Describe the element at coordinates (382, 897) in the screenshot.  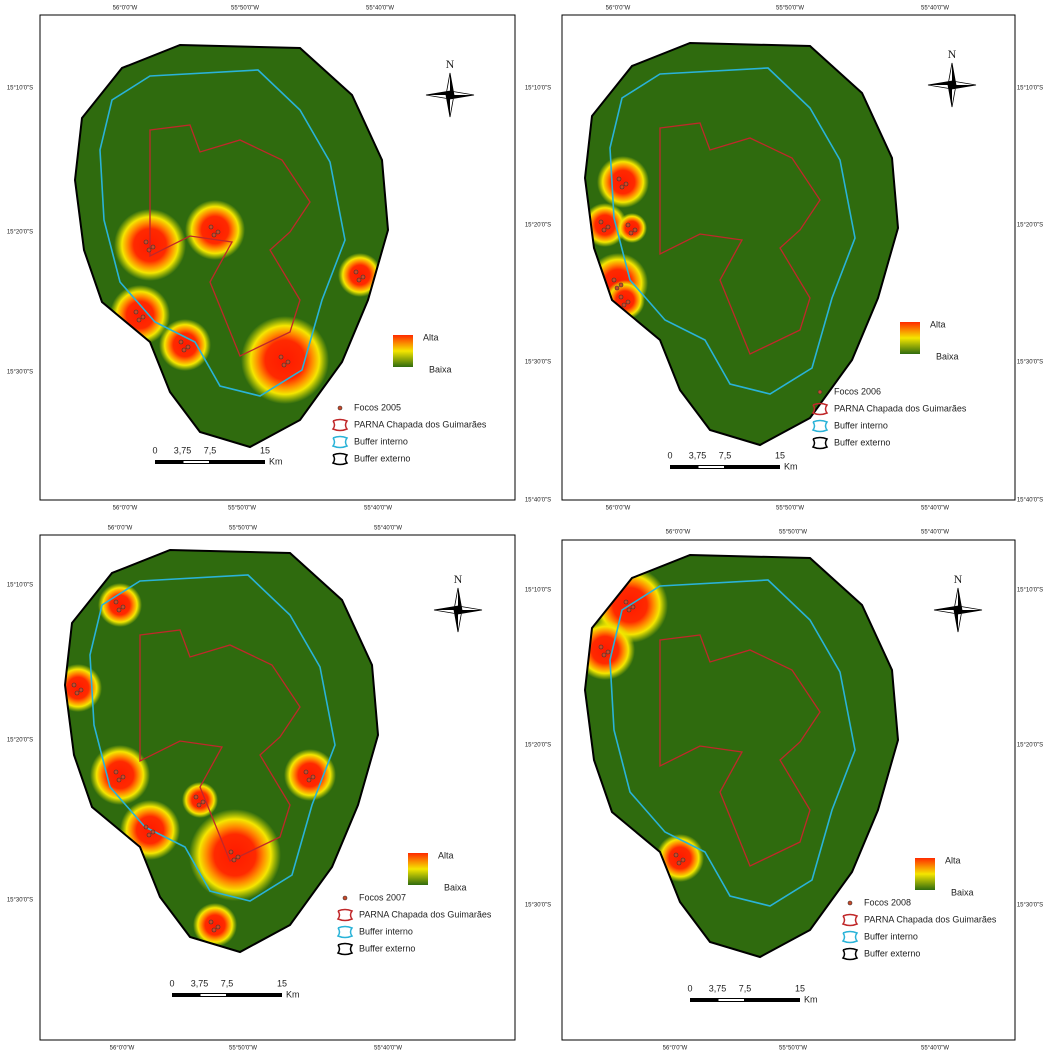
I see `legend-label: Focos 2007` at that location.